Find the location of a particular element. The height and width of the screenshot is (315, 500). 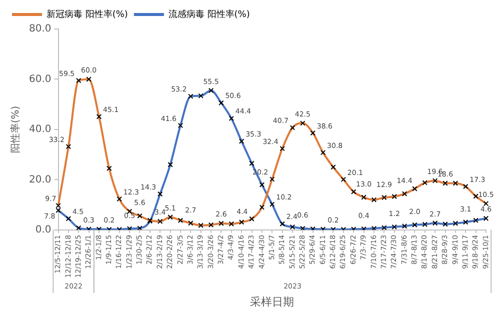

y-tick-label: 80.0 is located at coordinates (40, 29).